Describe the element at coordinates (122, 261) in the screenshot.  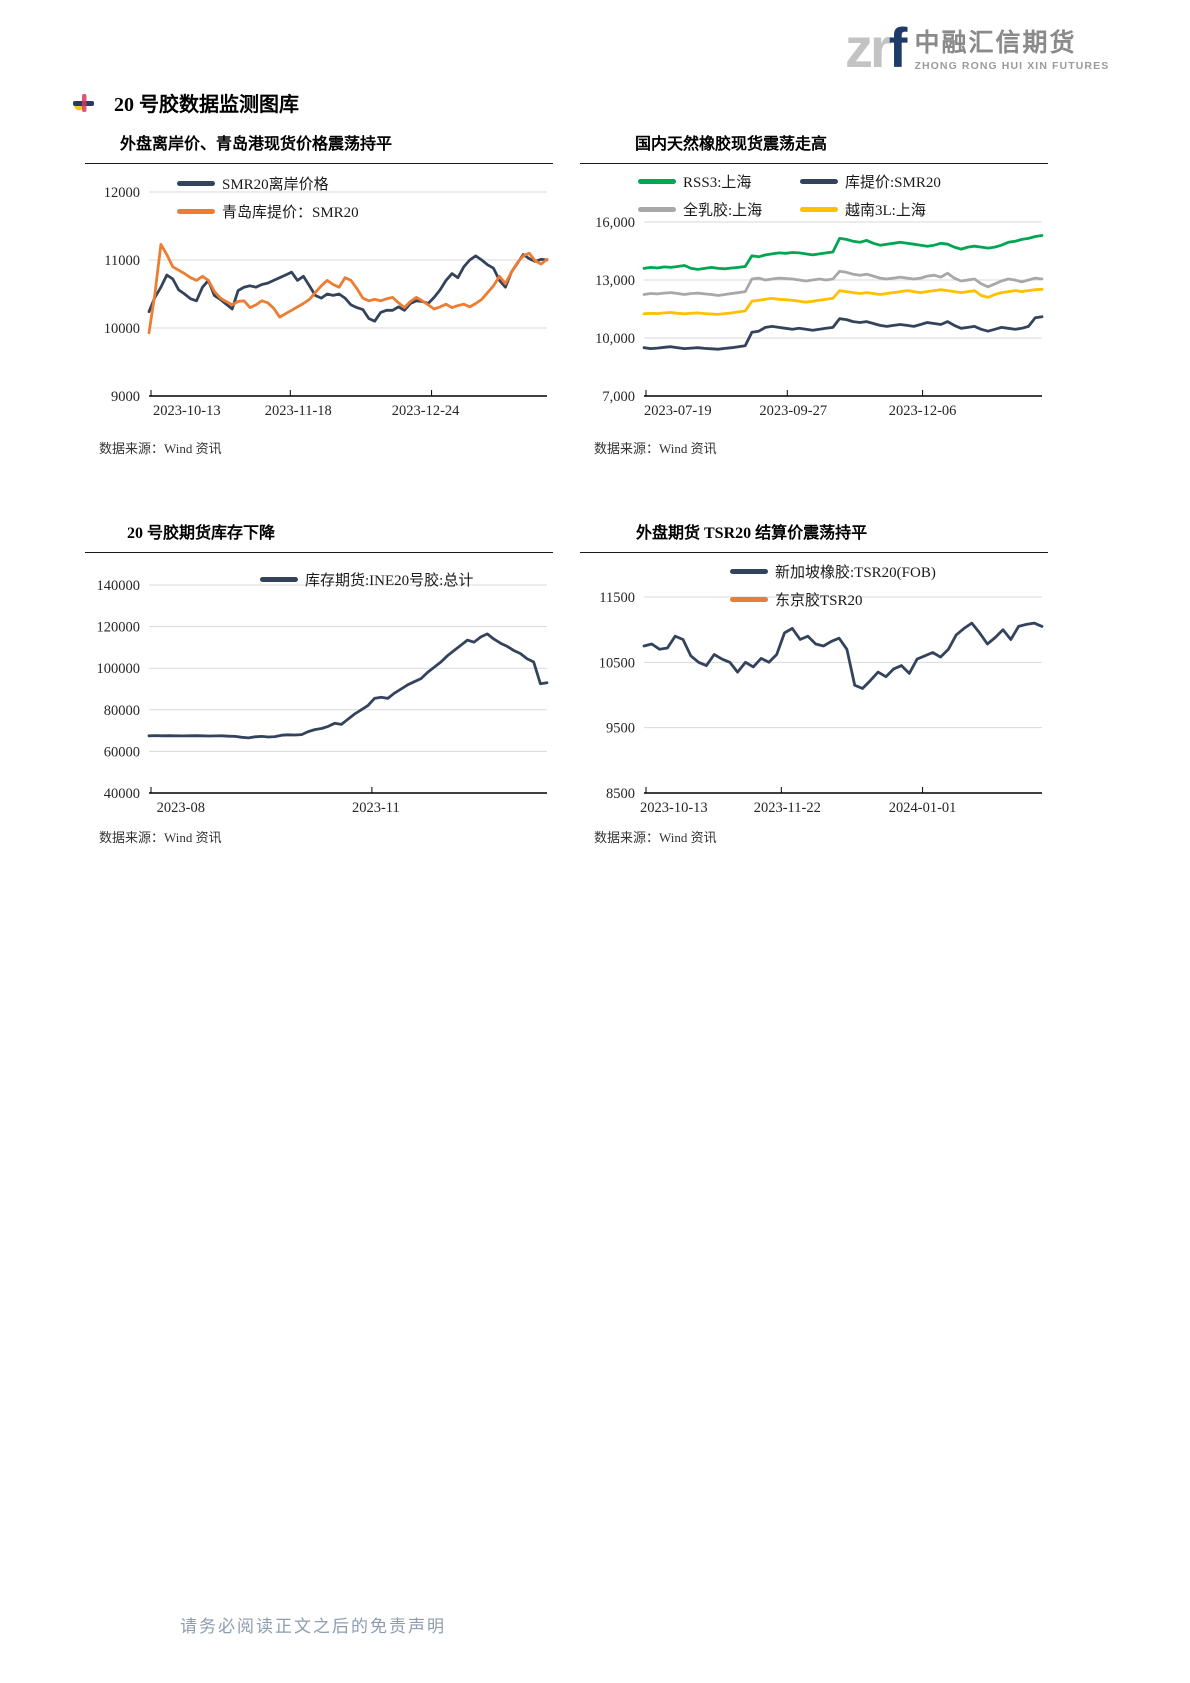
I see `svg-text: 11000` at that location.